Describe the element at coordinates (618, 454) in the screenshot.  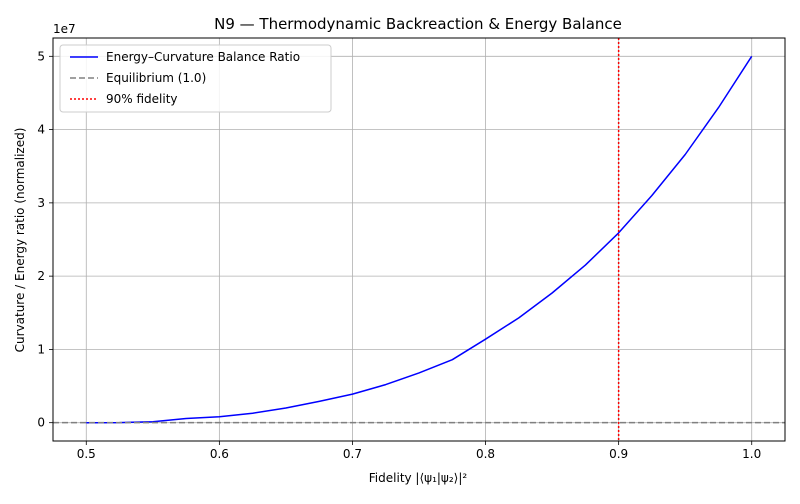
I see `x-tick-label: 0.9` at that location.